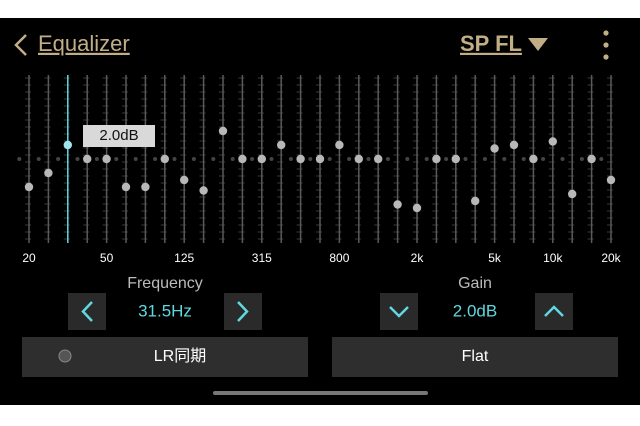  What do you see at coordinates (320, 302) in the screenshot?
I see `controls: Frequency 31.5Hz Gain 2.0dB` at bounding box center [320, 302].